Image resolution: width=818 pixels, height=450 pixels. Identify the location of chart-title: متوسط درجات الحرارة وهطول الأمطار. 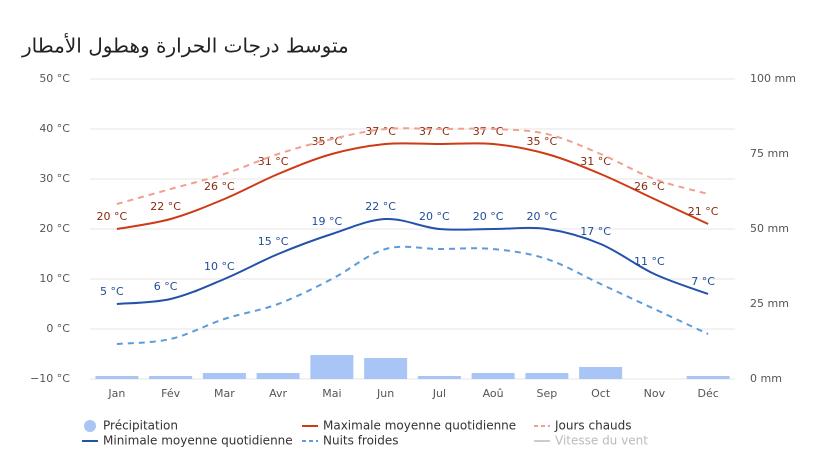
(185, 46).